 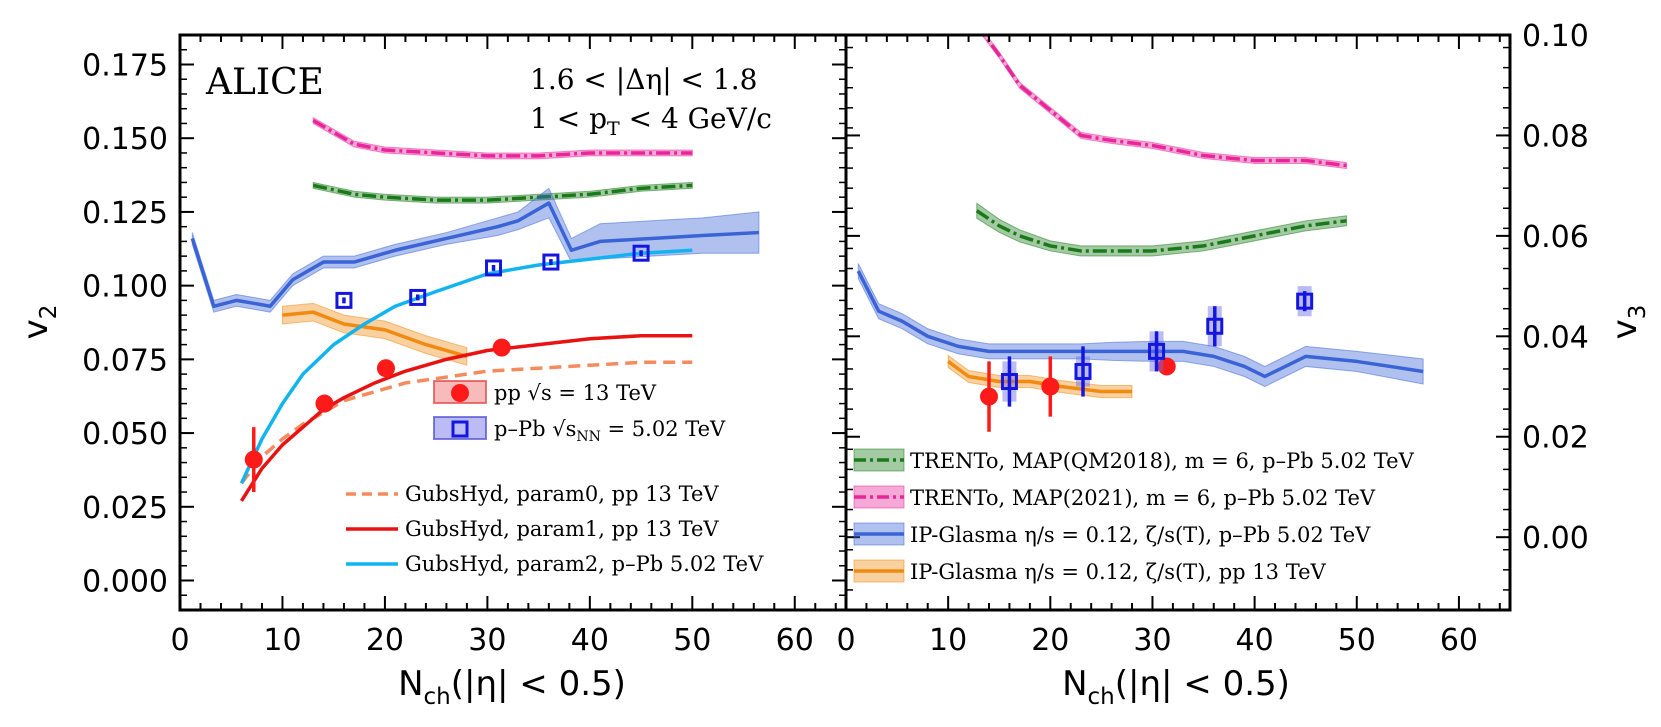 What do you see at coordinates (460, 393) in the screenshot?
I see `legend-marker` at bounding box center [460, 393].